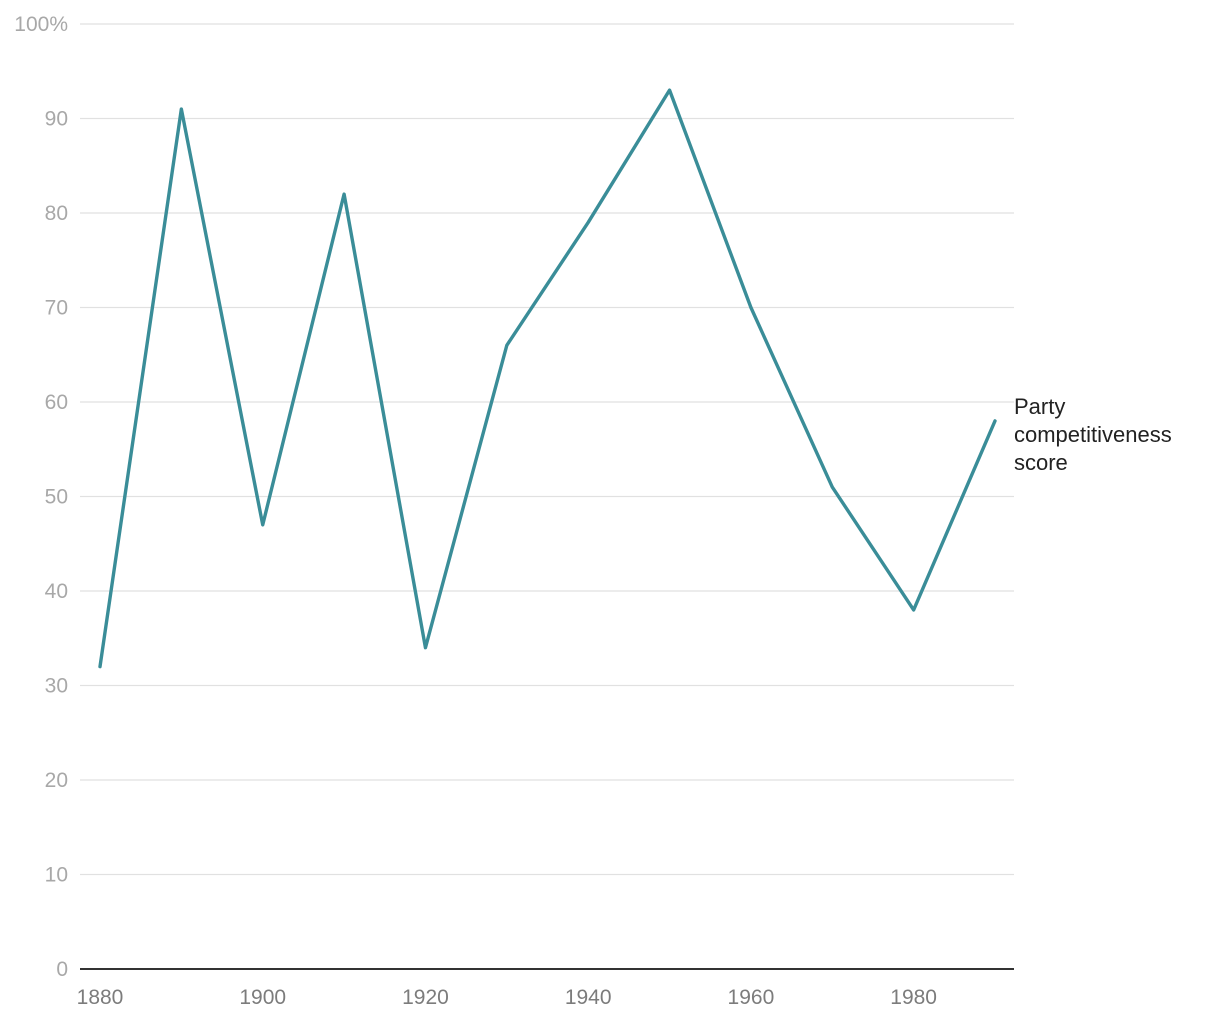 Image resolution: width=1220 pixels, height=1020 pixels. Describe the element at coordinates (56, 591) in the screenshot. I see `y-tick-label: 40` at that location.